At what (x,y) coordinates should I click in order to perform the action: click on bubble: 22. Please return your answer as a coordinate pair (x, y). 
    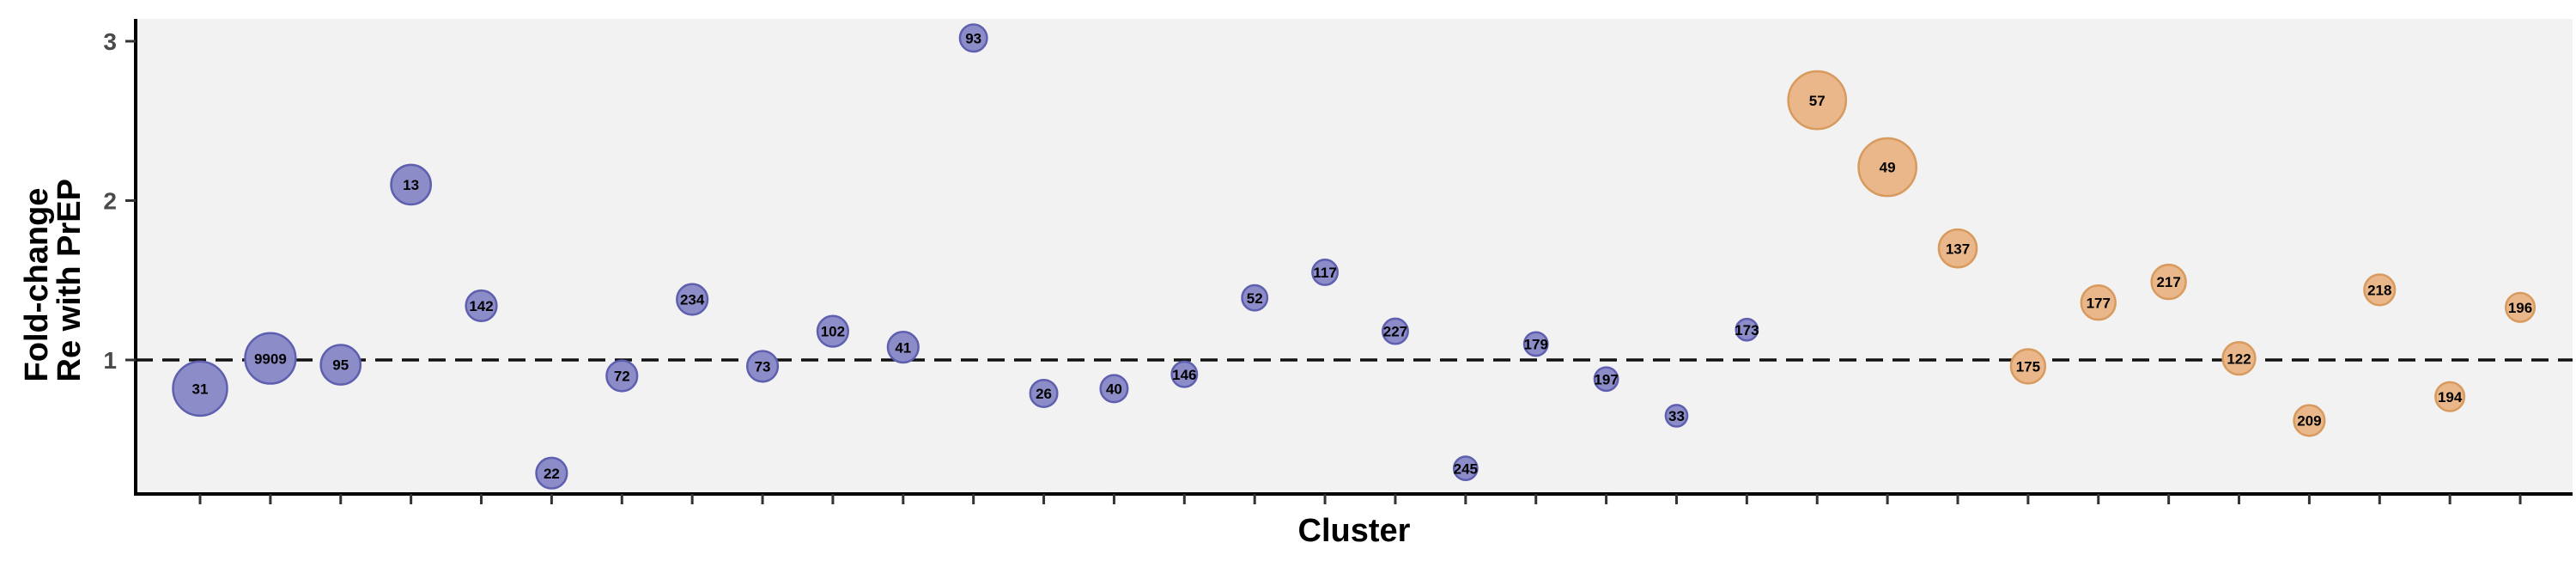
    Looking at the image, I should click on (552, 473).